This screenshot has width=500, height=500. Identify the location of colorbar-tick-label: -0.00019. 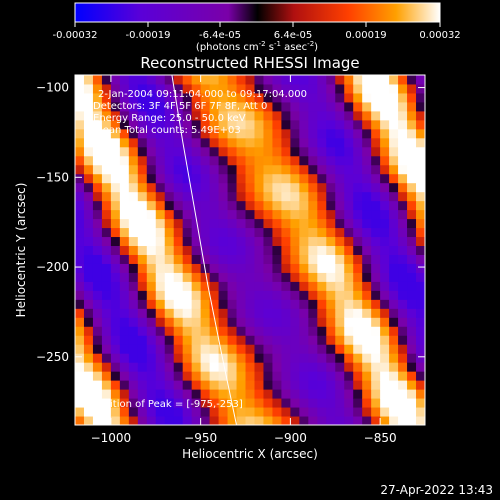
(148, 35).